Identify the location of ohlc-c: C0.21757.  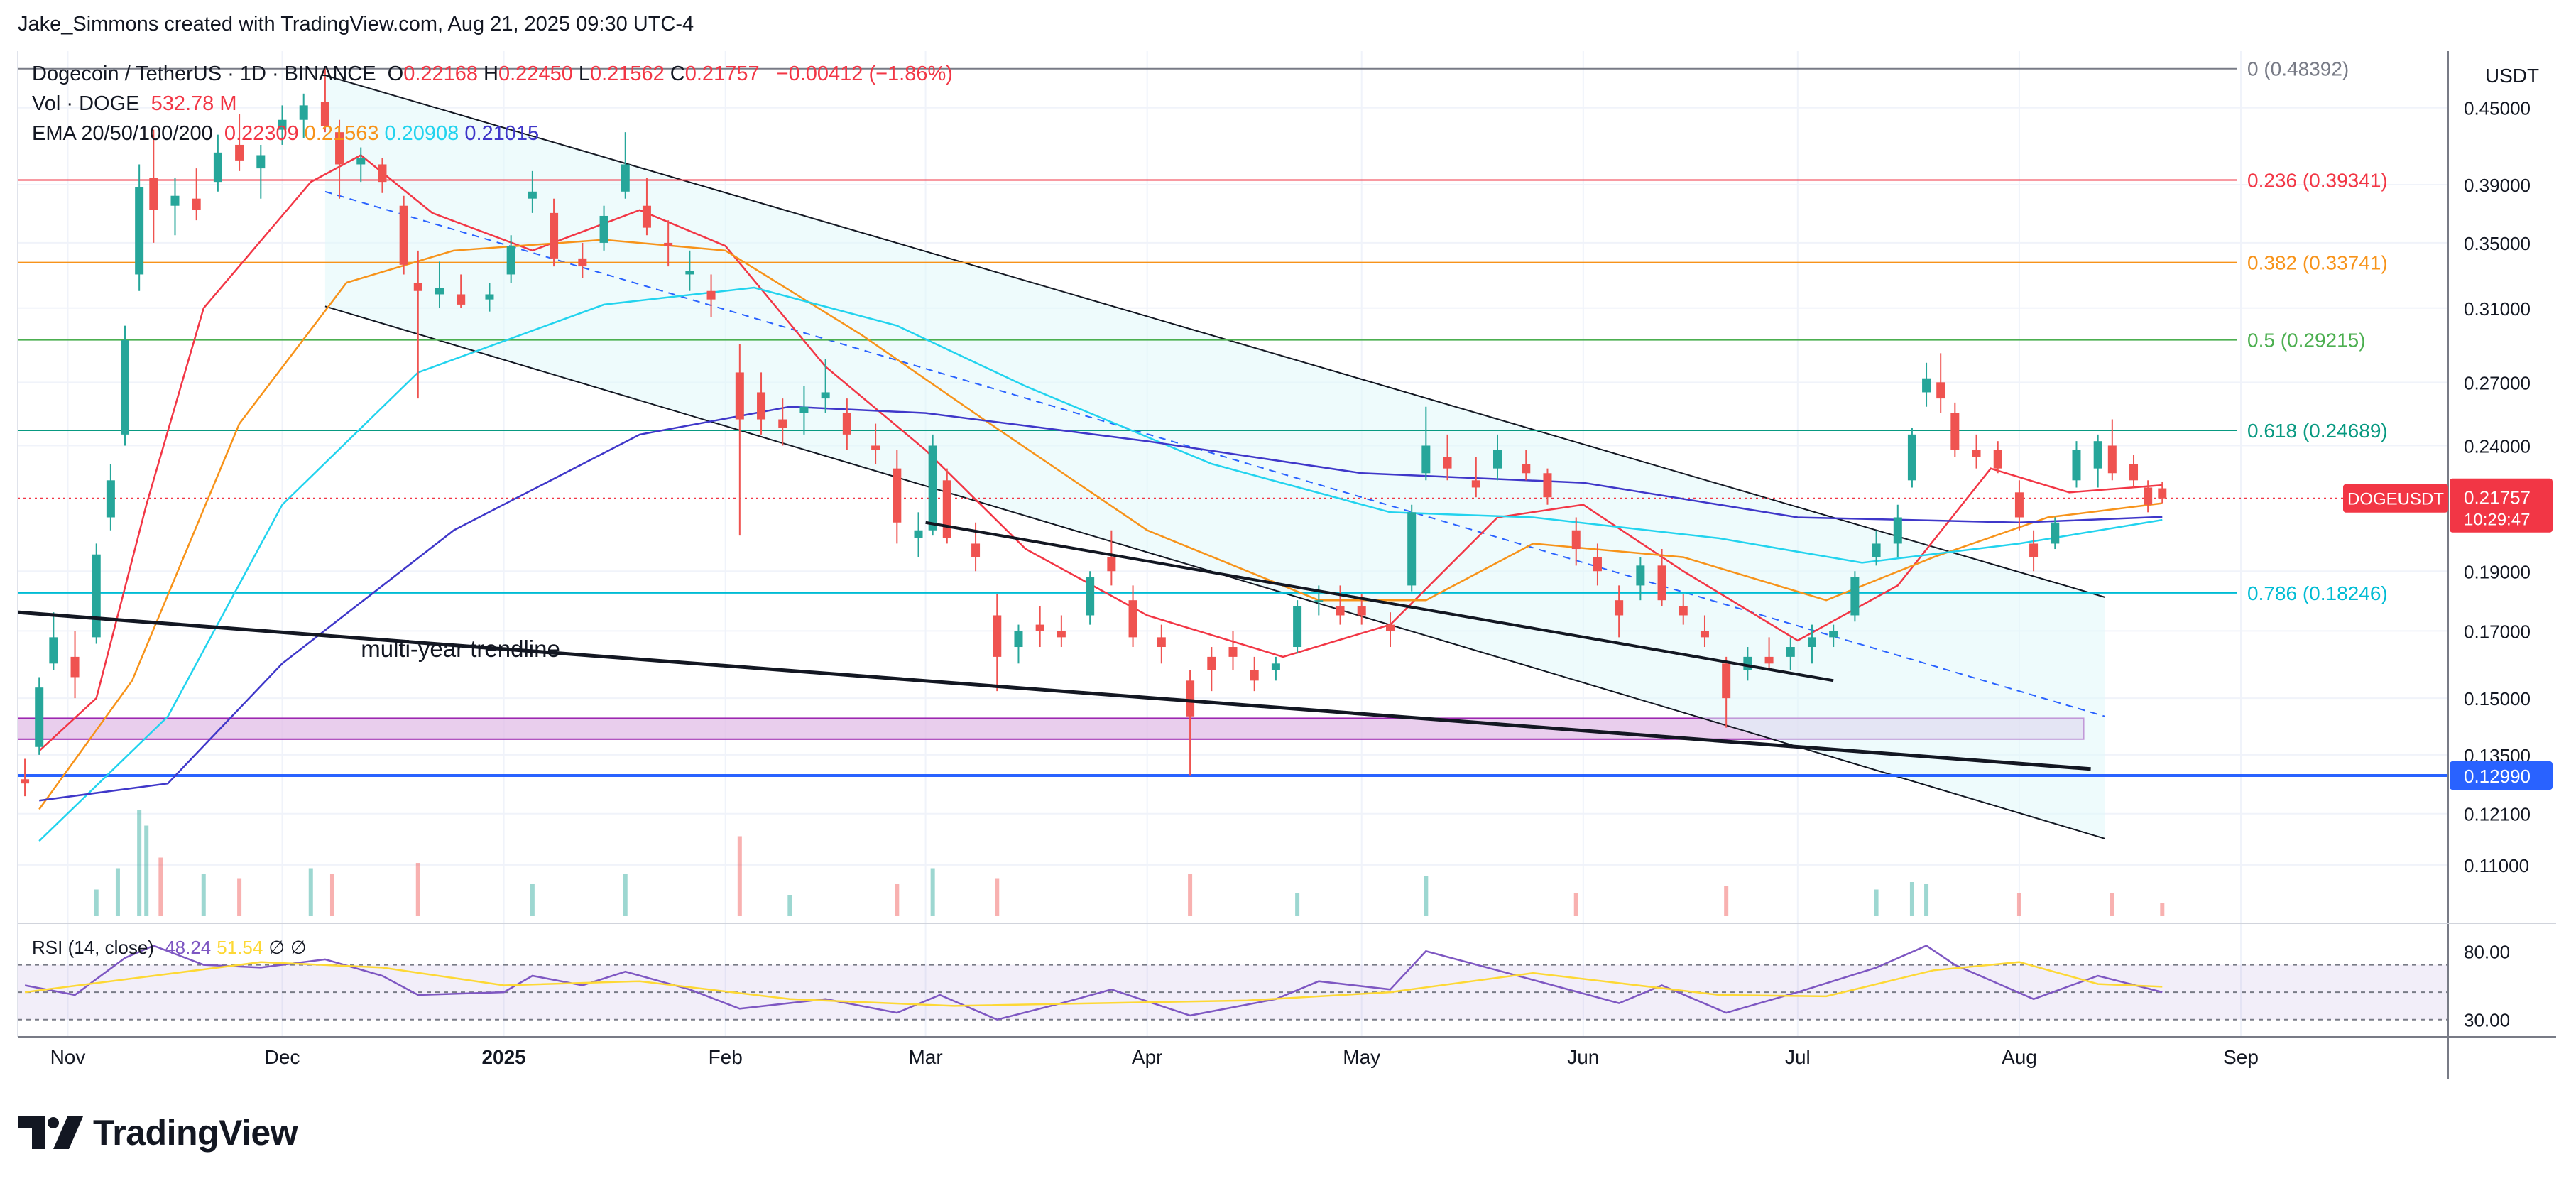
(715, 73).